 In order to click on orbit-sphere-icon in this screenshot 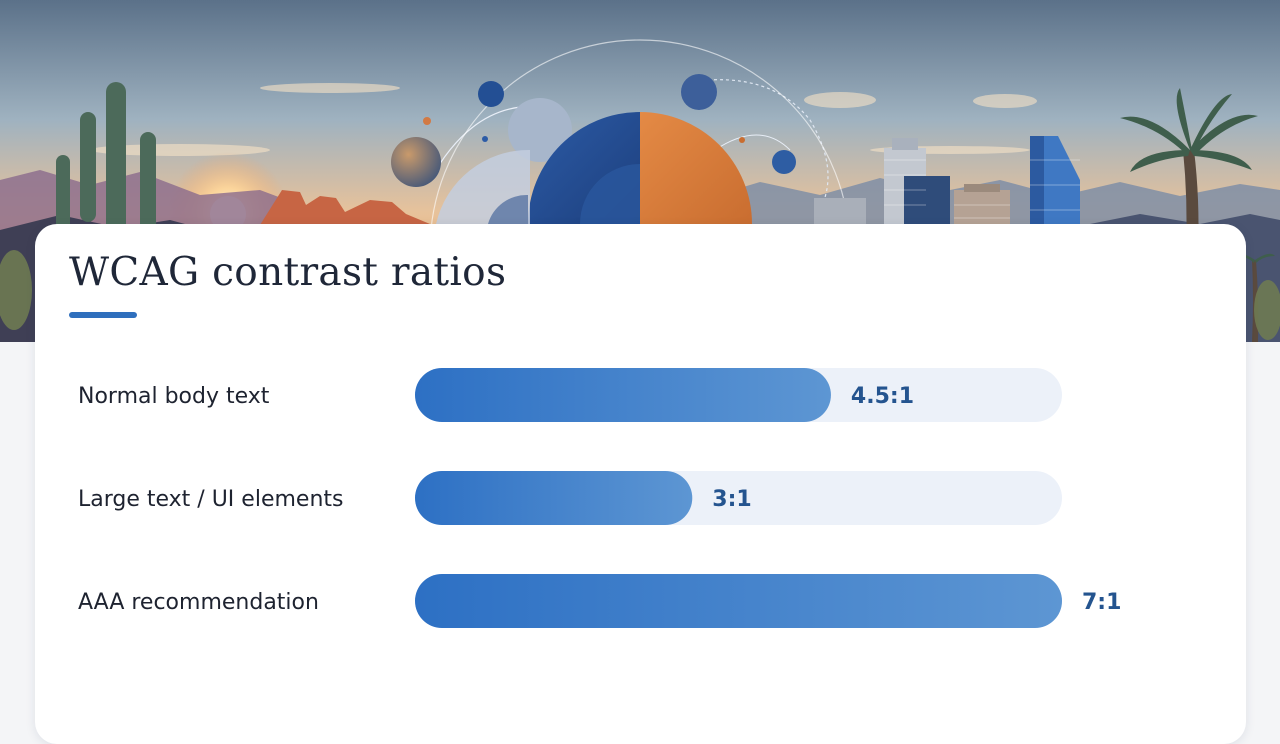, I will do `click(621, 190)`.